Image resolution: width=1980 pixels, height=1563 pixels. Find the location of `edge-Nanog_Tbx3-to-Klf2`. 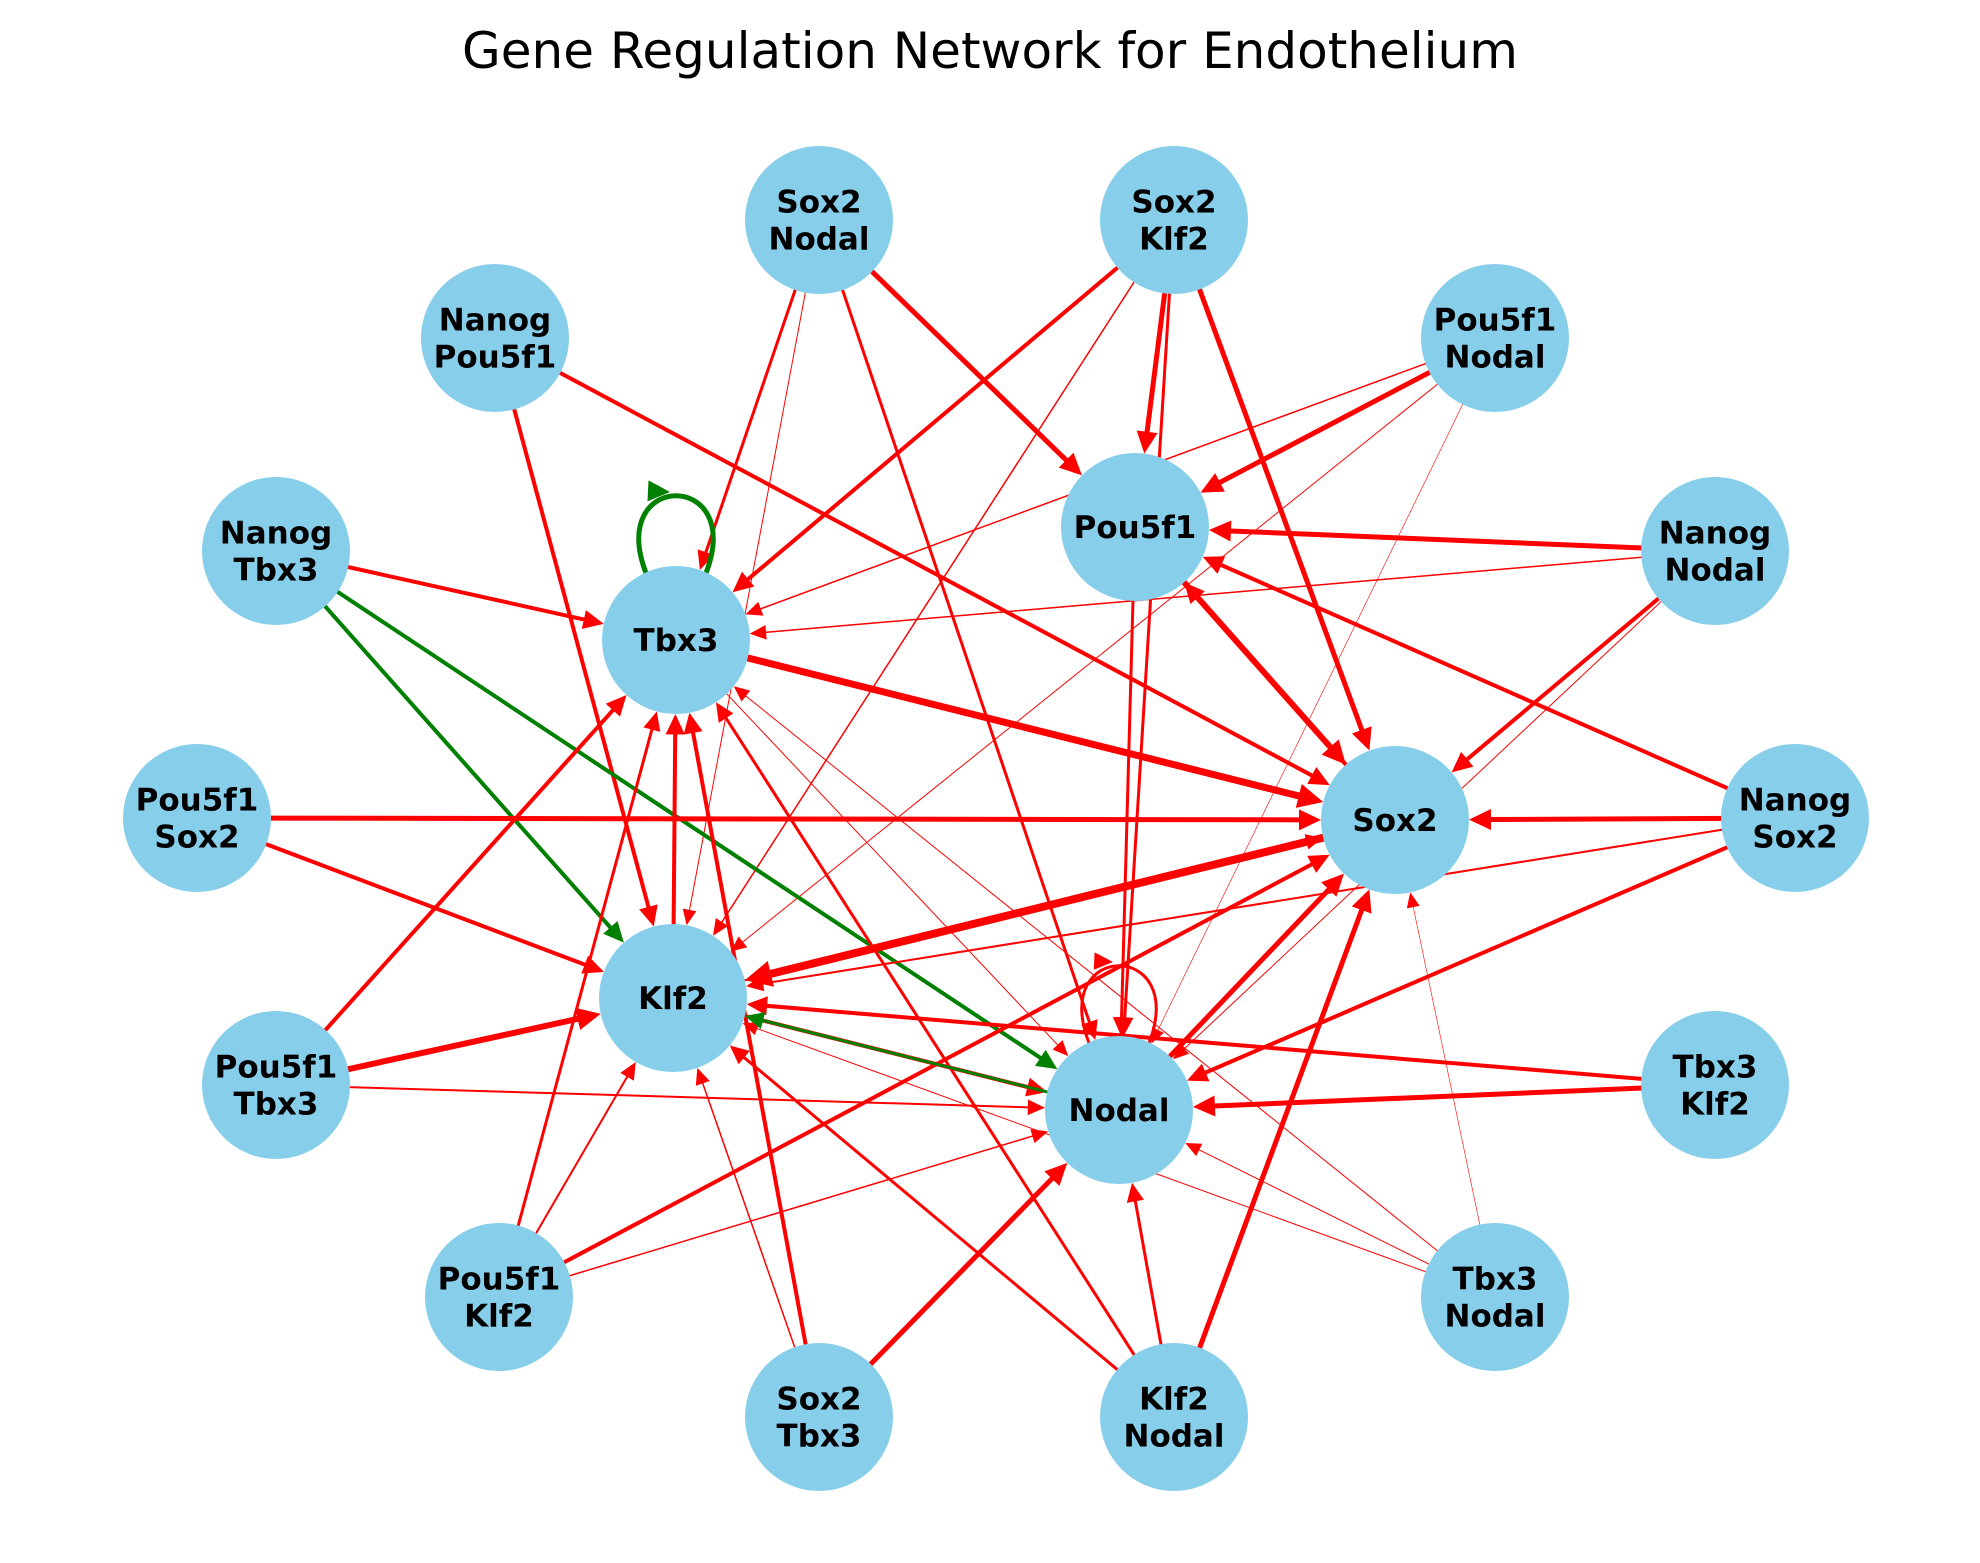

edge-Nanog_Tbx3-to-Klf2 is located at coordinates (449, 746).